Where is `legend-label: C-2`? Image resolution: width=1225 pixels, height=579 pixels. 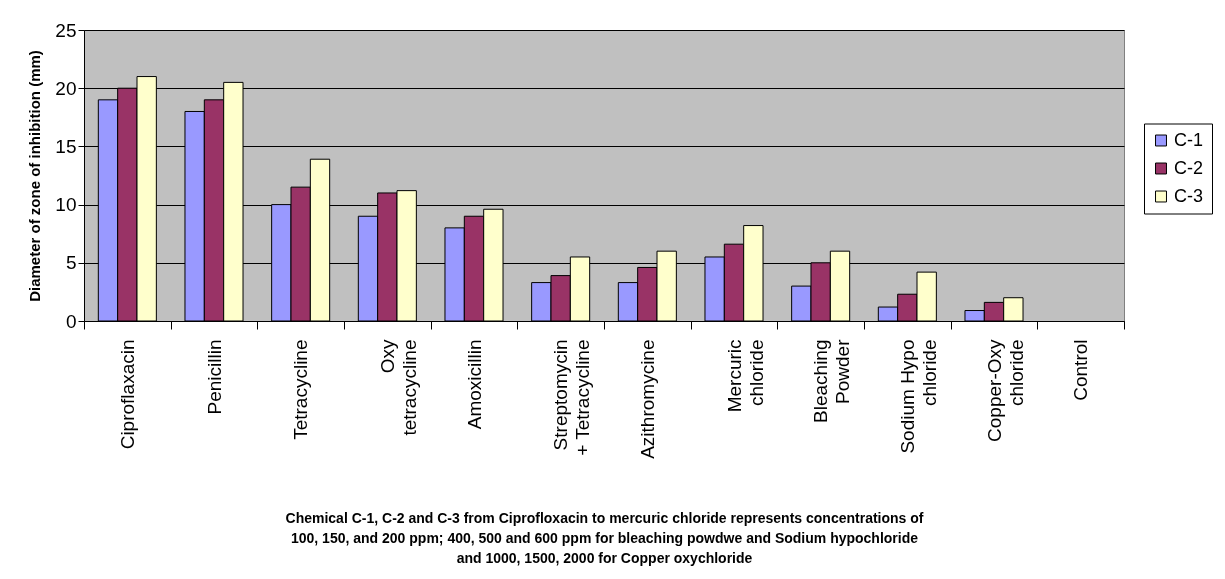 legend-label: C-2 is located at coordinates (1189, 167).